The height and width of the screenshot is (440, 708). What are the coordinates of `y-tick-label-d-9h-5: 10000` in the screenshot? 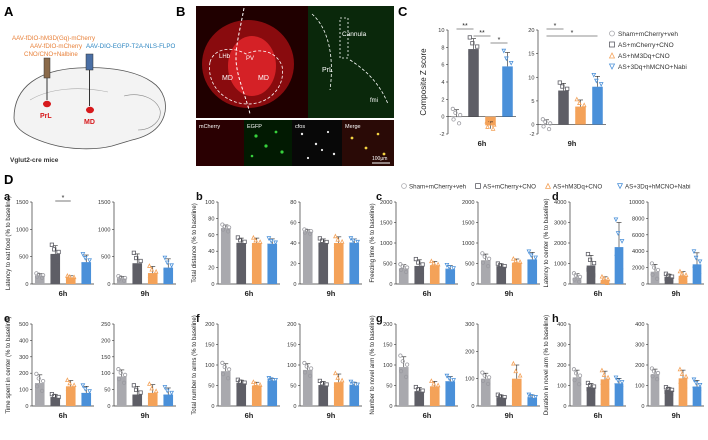 It's located at (637, 203).